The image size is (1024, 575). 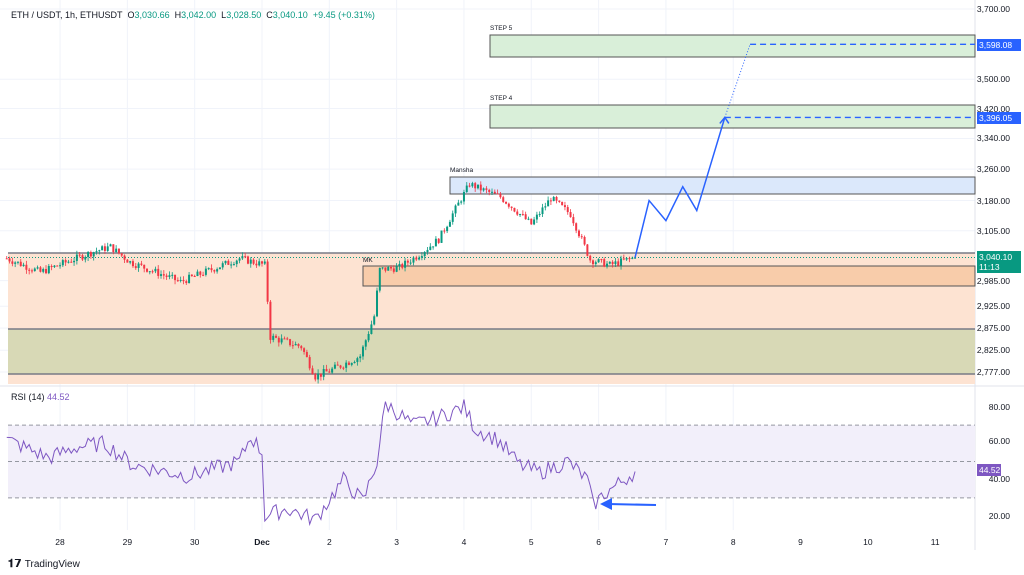 I want to click on tradingview-logo: 𝟏𝟳 TradingView, so click(x=44, y=564).